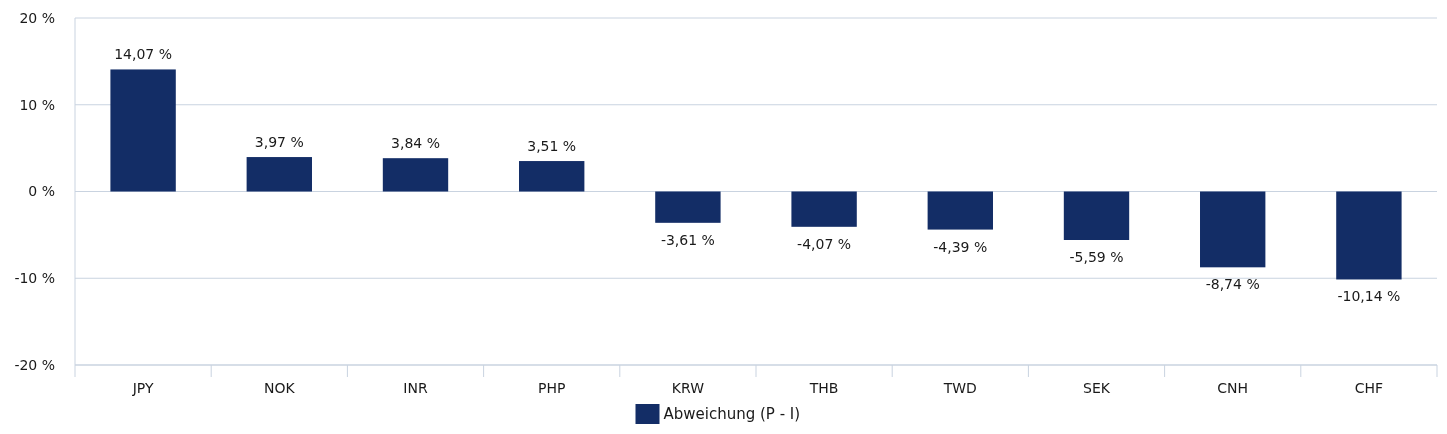 This screenshot has width=1447, height=434. What do you see at coordinates (688, 388) in the screenshot?
I see `x-tick-label: KRW` at bounding box center [688, 388].